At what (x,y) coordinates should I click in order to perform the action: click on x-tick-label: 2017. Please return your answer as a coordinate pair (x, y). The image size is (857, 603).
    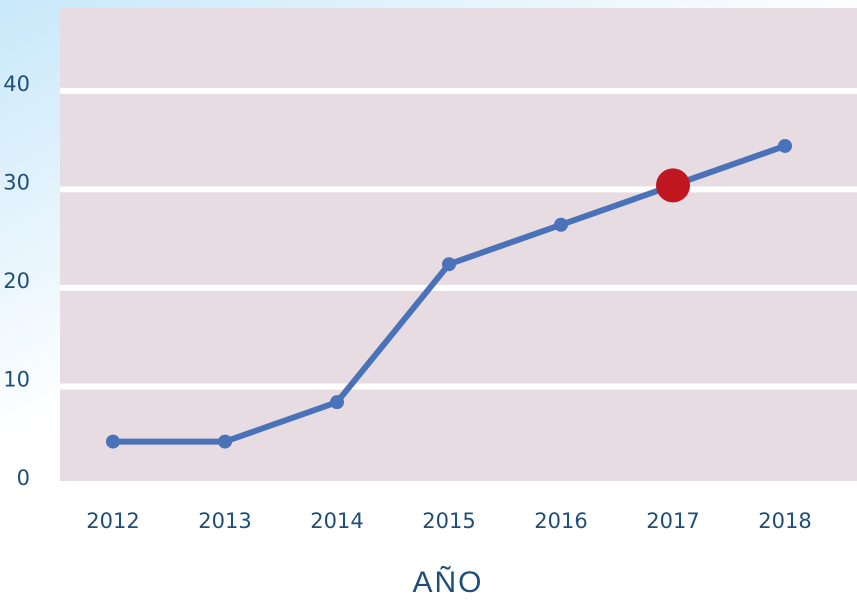
    Looking at the image, I should click on (672, 521).